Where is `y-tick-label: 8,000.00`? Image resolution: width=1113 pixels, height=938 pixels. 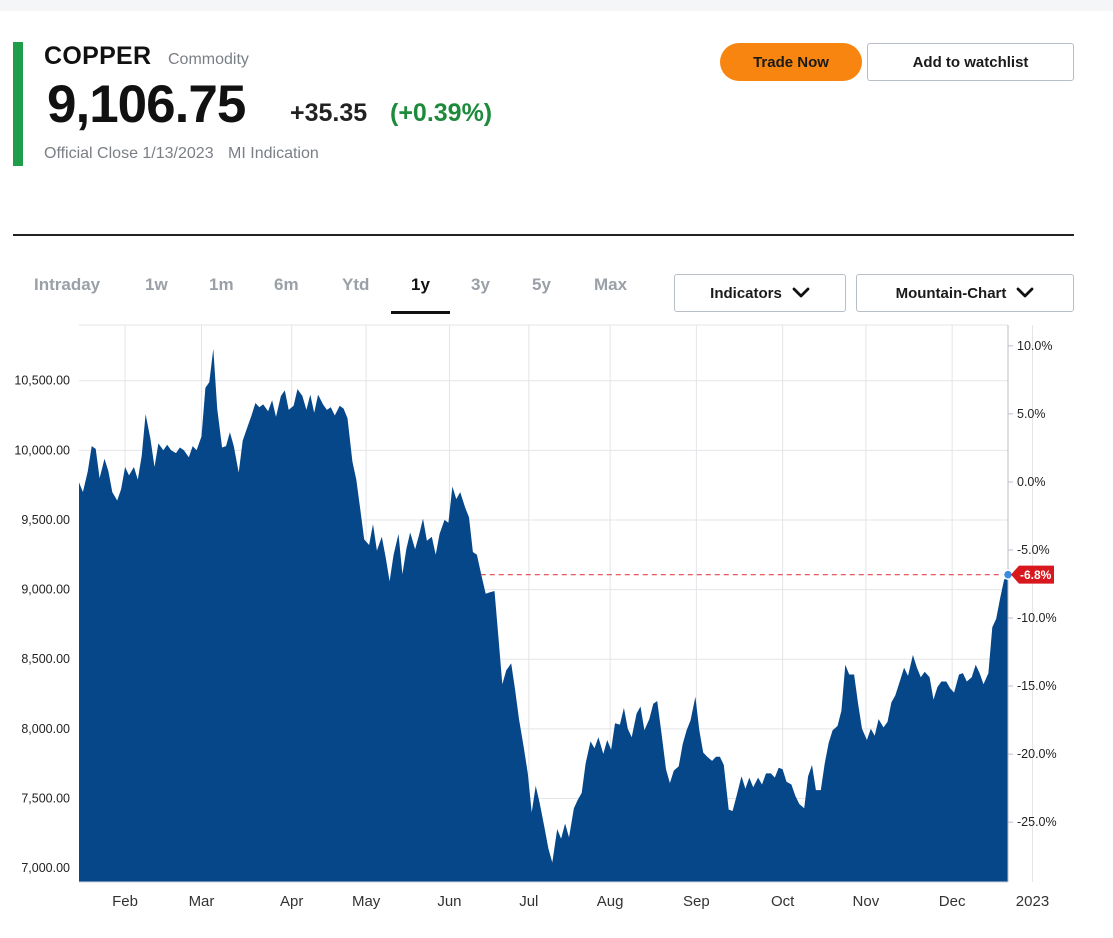 y-tick-label: 8,000.00 is located at coordinates (45, 729).